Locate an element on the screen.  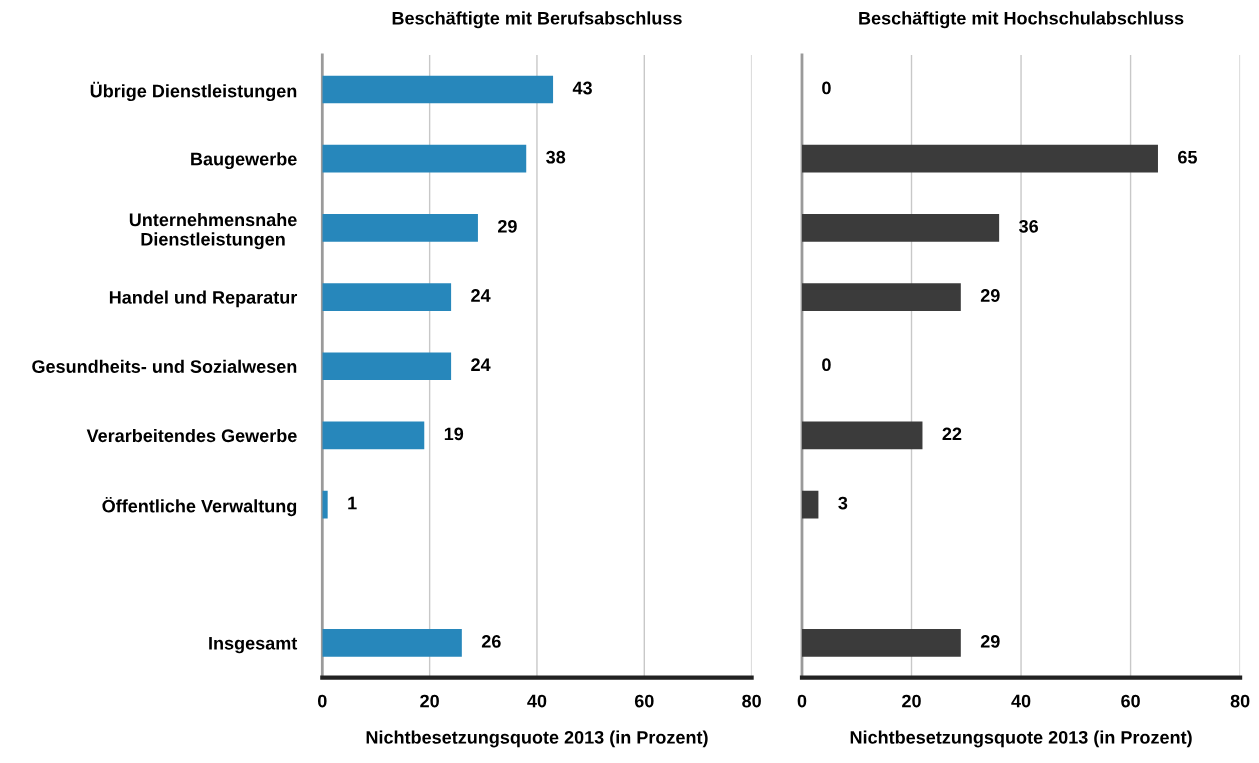
data-label: 65 is located at coordinates (1187, 157).